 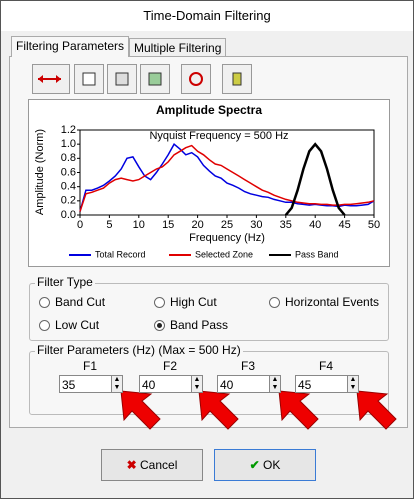 What do you see at coordinates (139, 350) in the screenshot?
I see `group-label: Filter Parameters (Hz) (Max = 500 Hz)` at bounding box center [139, 350].